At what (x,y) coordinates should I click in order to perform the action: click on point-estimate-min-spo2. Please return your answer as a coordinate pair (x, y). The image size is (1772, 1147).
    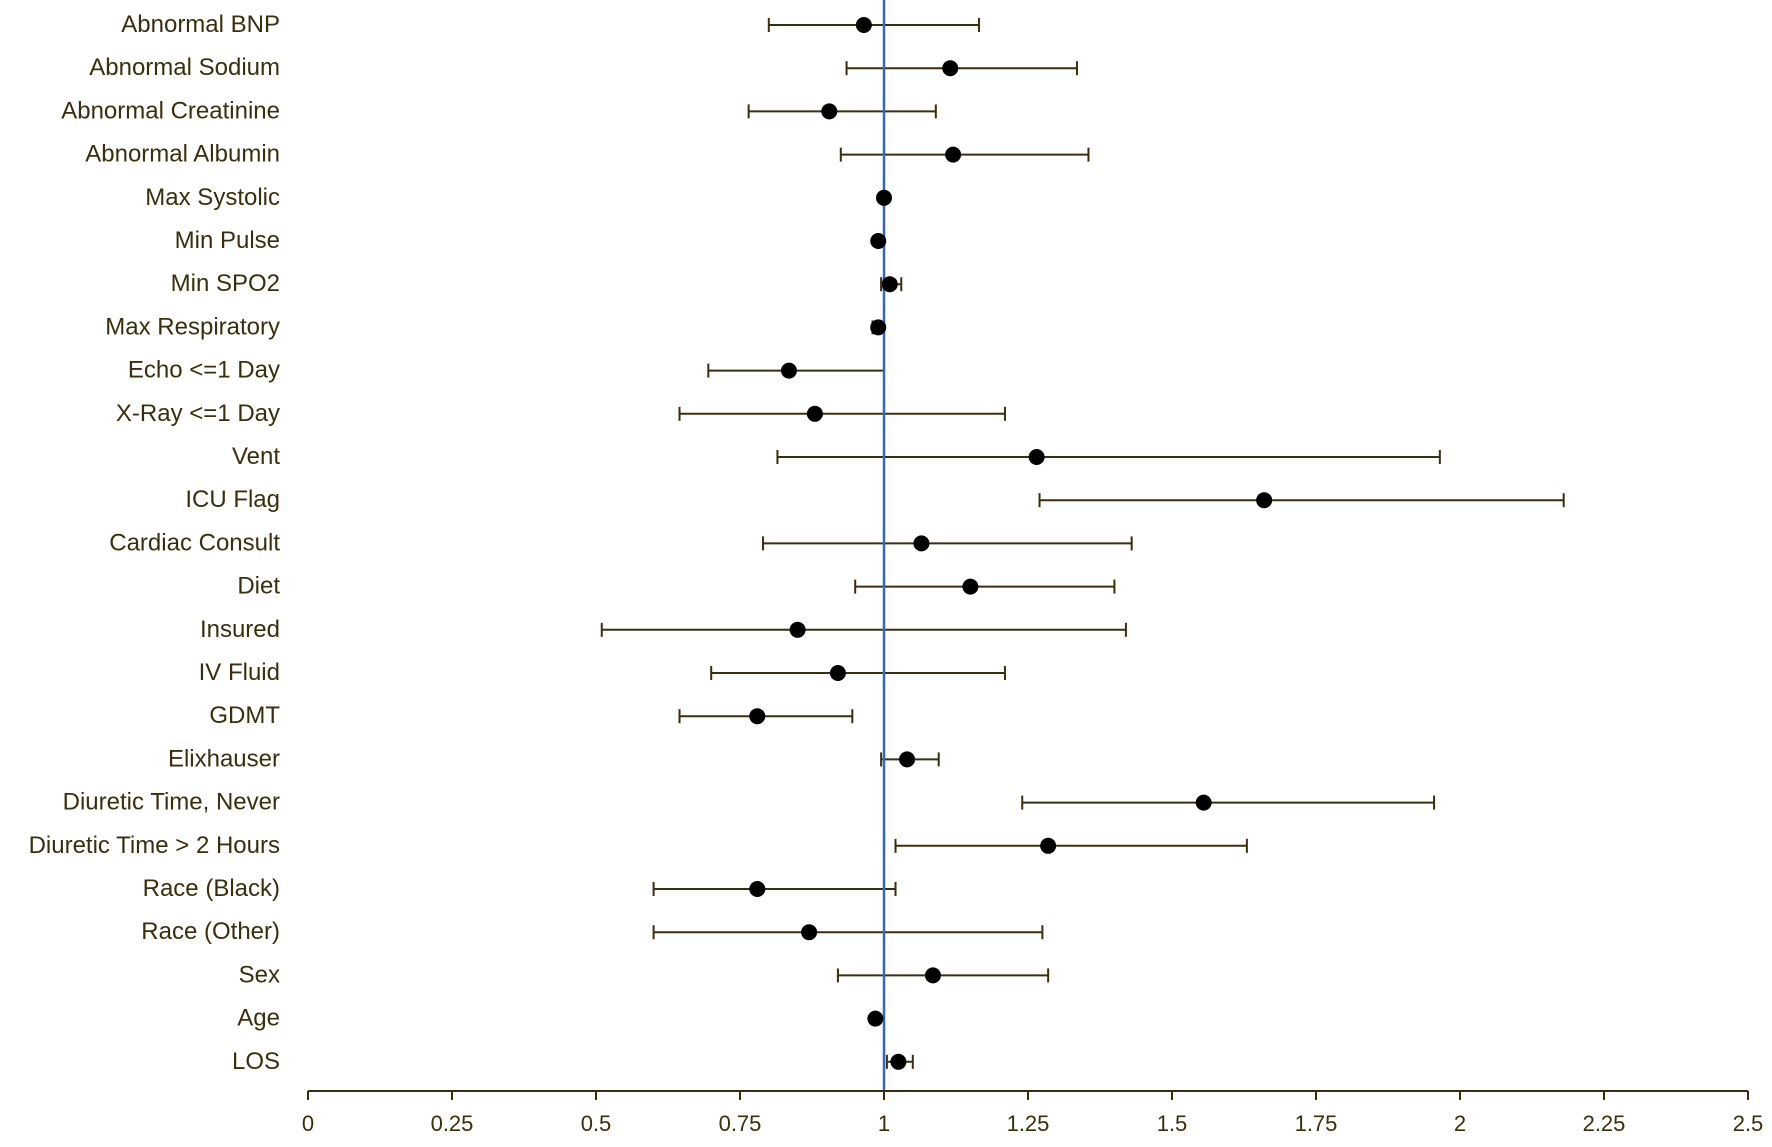
    Looking at the image, I should click on (889, 284).